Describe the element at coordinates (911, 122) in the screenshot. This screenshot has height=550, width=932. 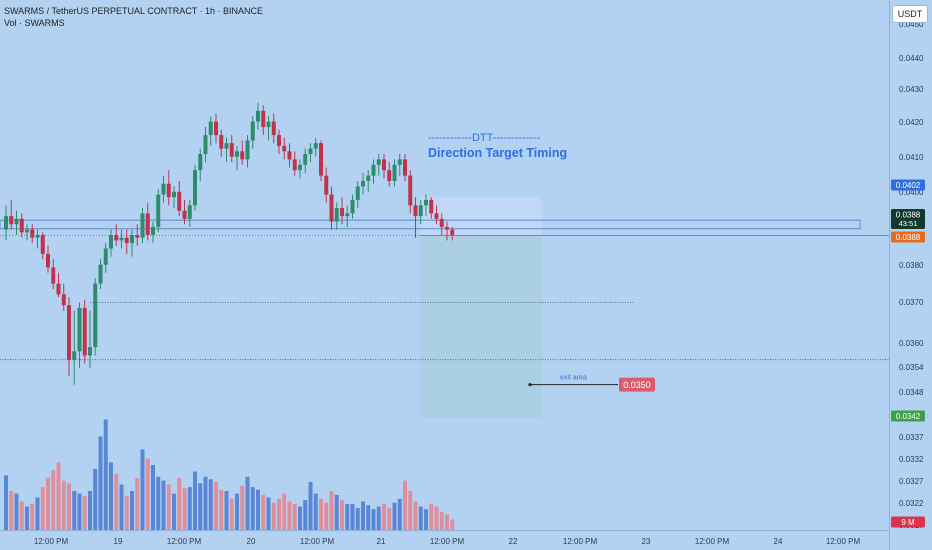
I see `y-tick-label: 0.0420` at that location.